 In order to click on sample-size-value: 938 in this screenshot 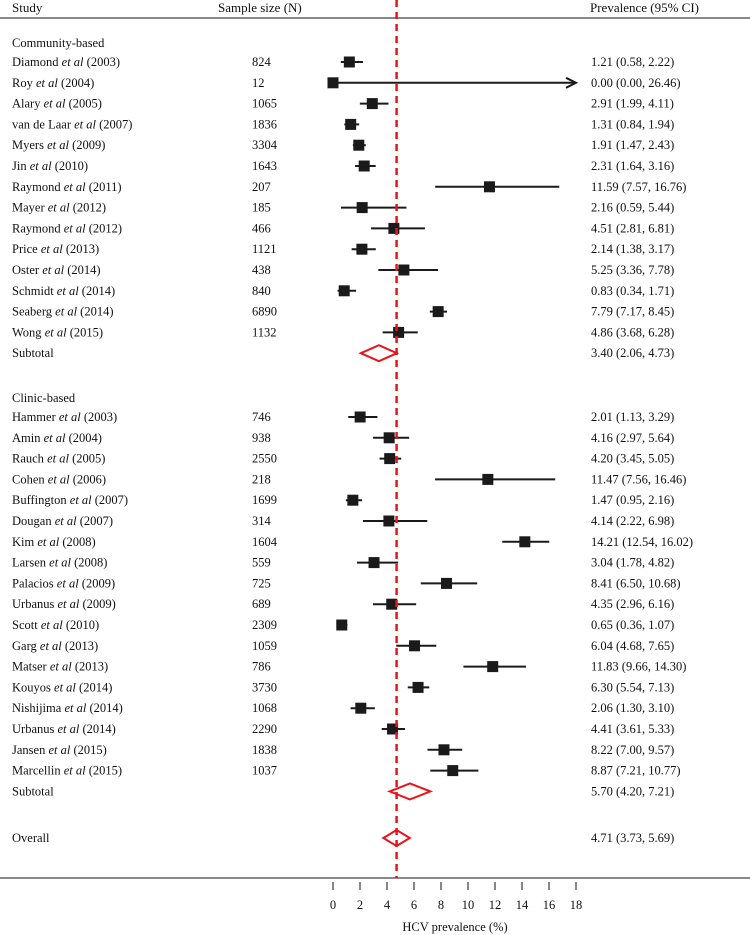, I will do `click(261, 438)`.